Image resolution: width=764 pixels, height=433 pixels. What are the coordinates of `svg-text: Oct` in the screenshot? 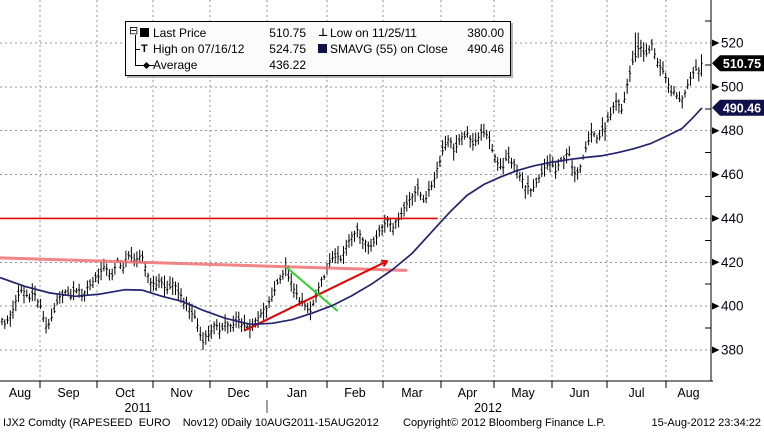 It's located at (125, 393).